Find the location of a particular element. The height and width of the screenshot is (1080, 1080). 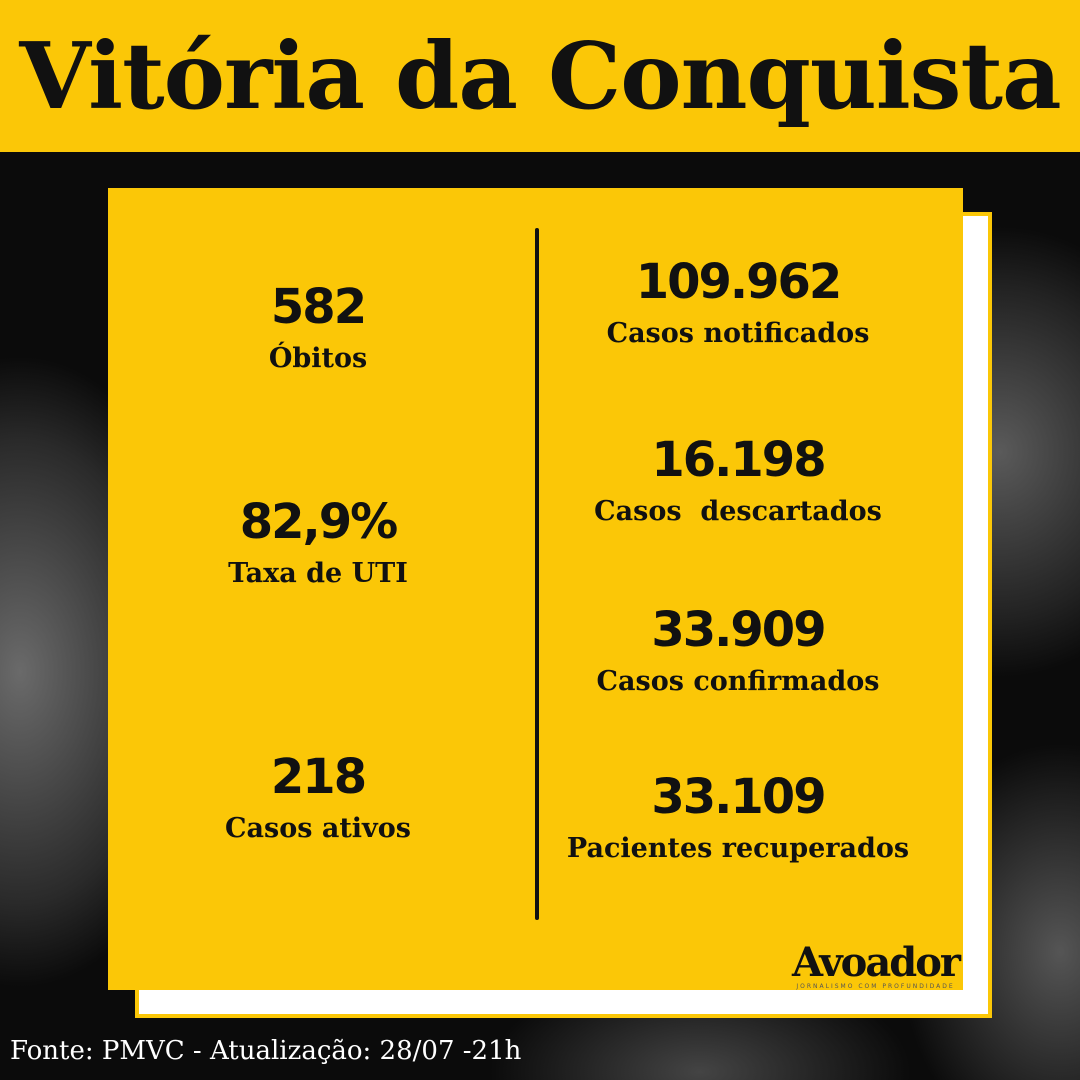

stat-casos-confirmados: 33.909 Casos confirmados is located at coordinates (738, 651).